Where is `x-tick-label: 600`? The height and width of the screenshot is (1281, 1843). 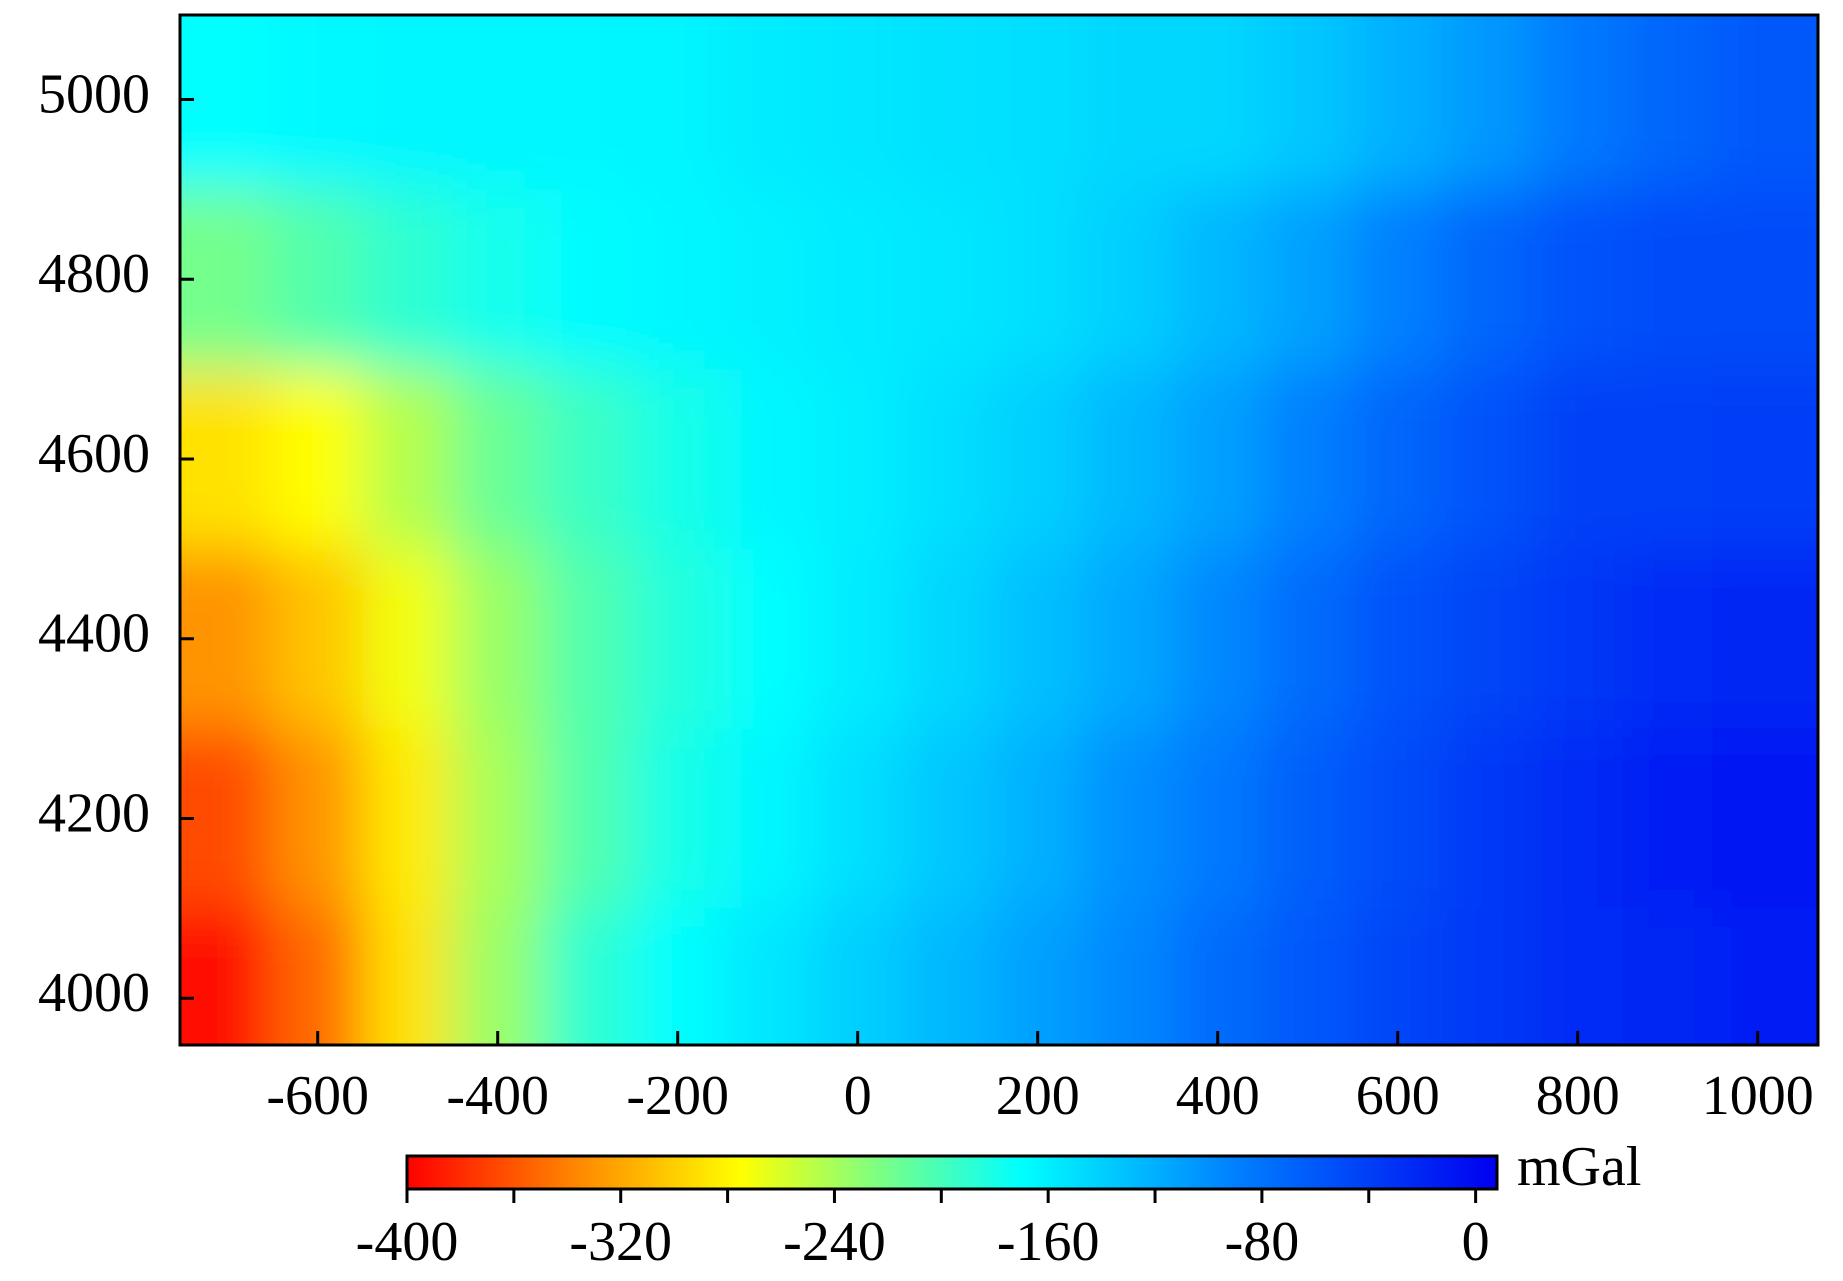 x-tick-label: 600 is located at coordinates (1398, 1096).